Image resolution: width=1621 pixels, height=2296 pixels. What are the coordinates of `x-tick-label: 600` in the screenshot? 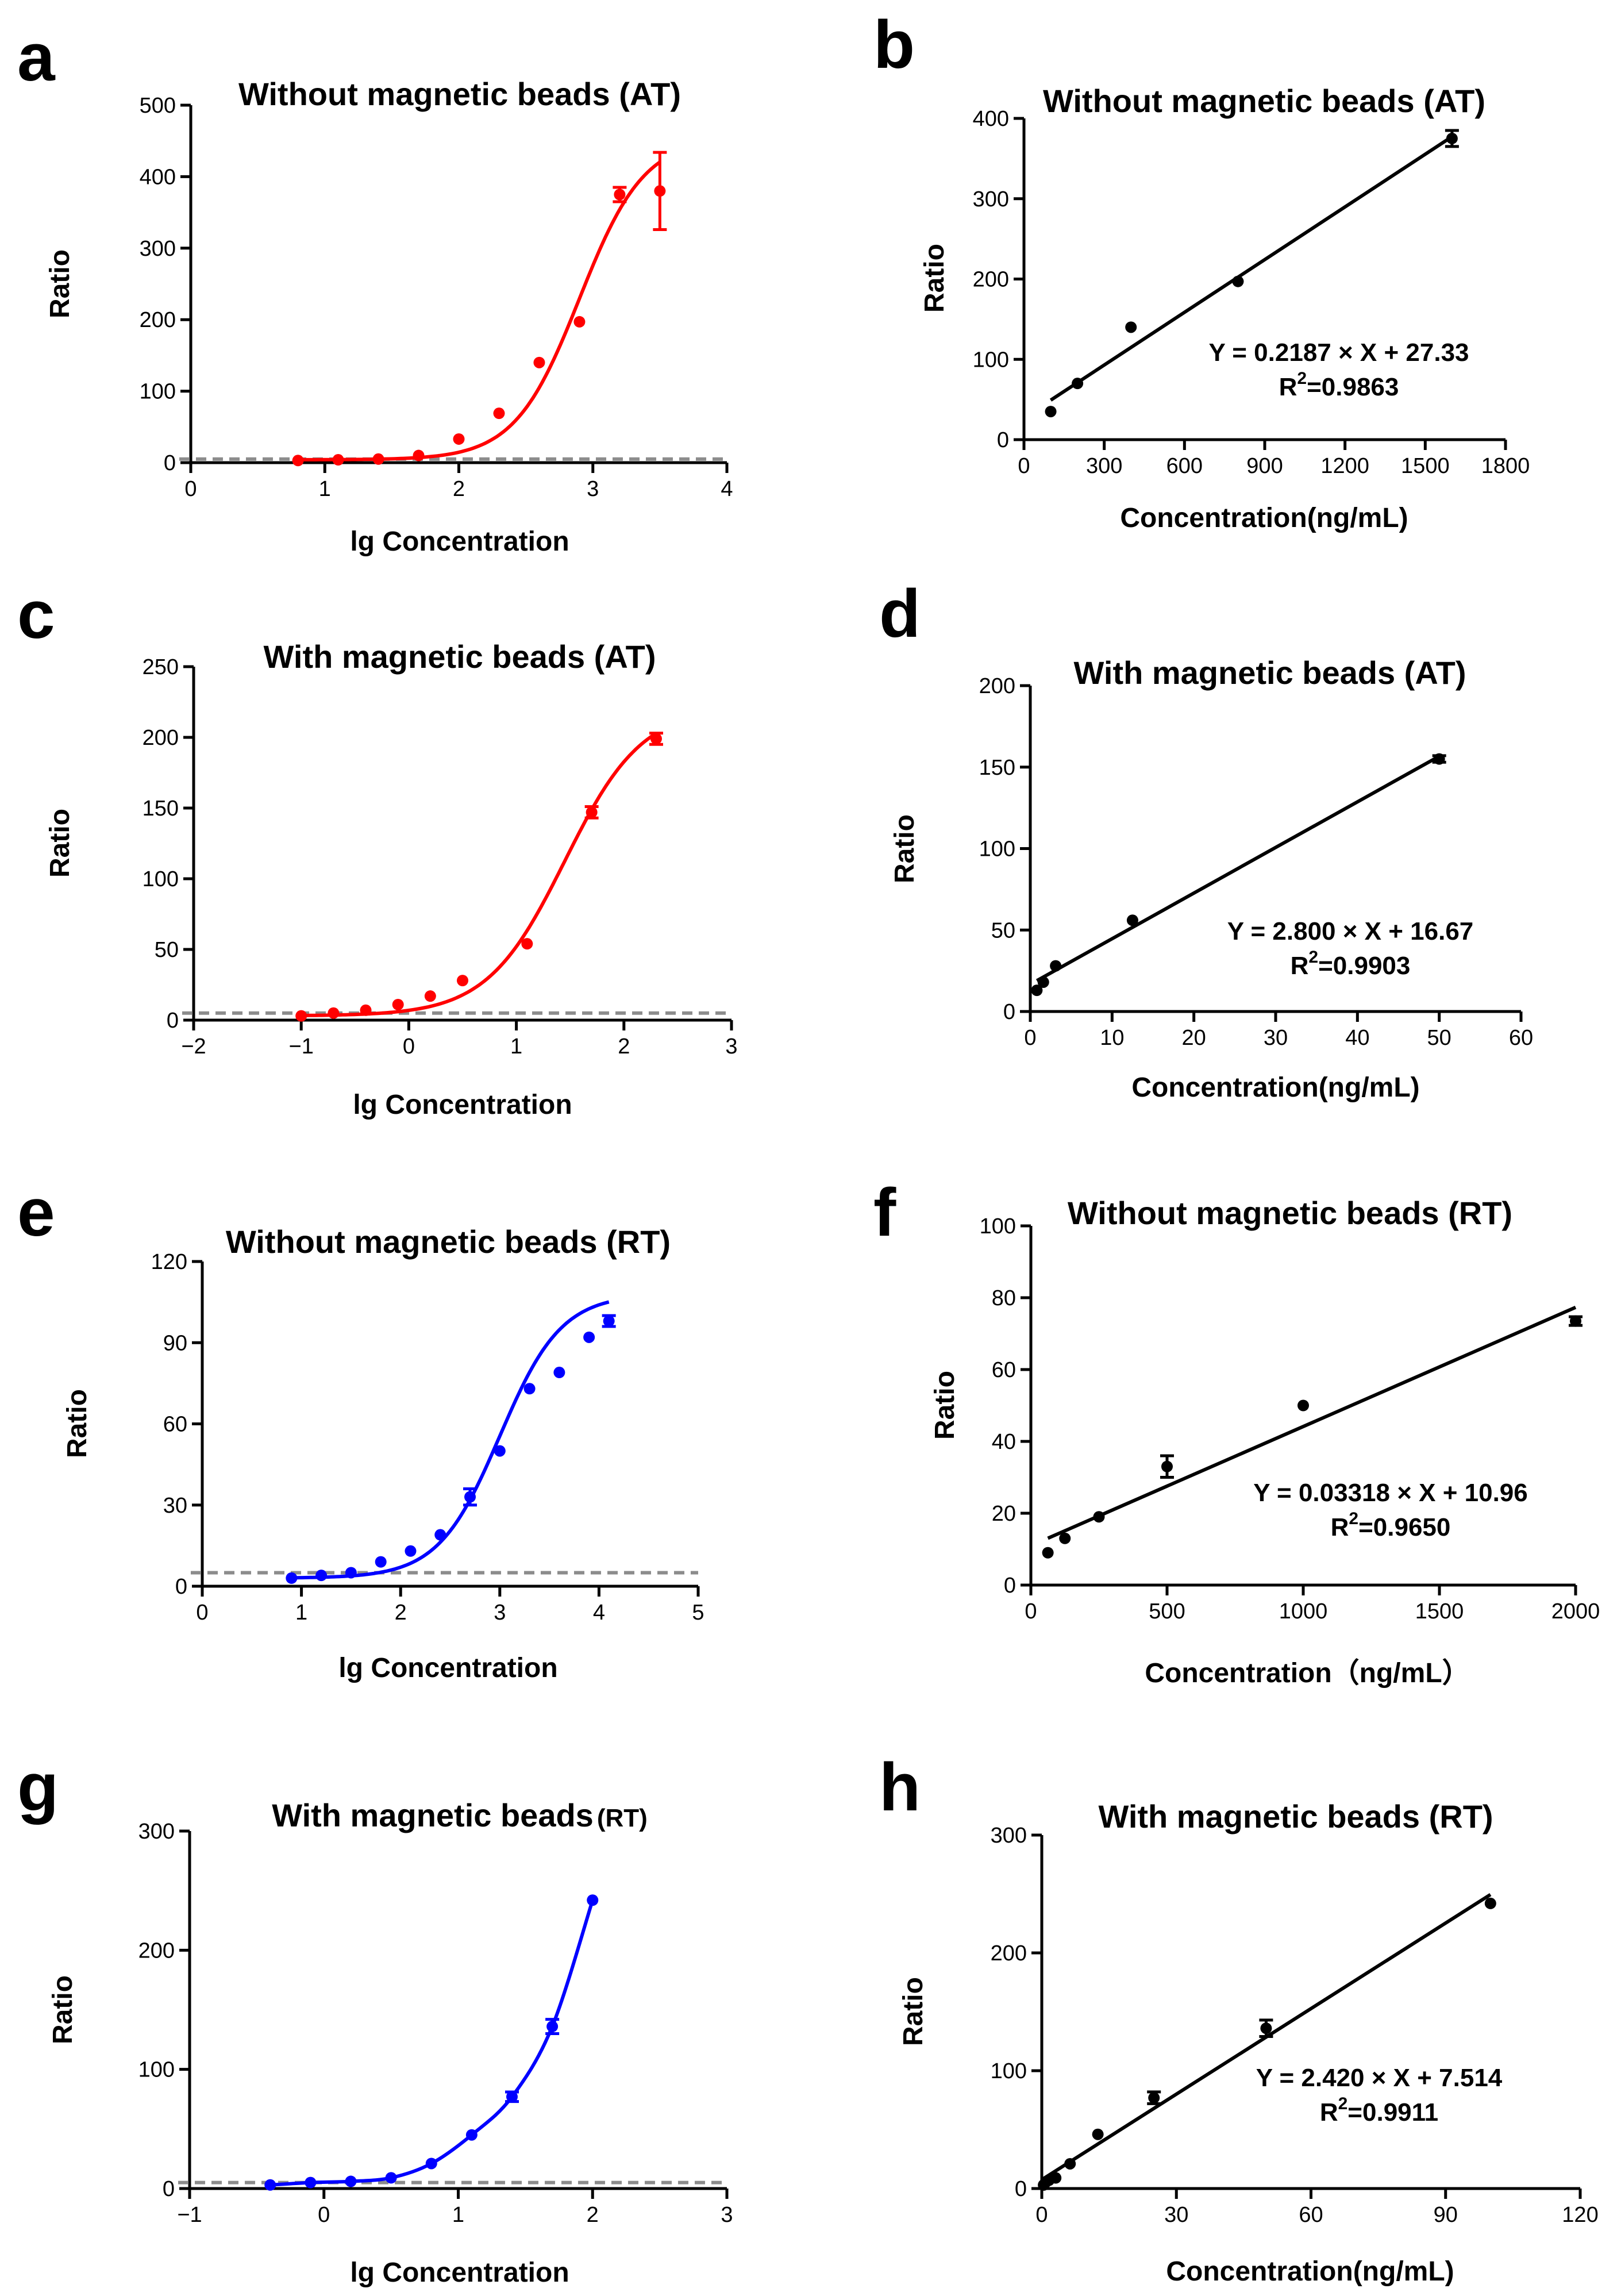 It's located at (1184, 466).